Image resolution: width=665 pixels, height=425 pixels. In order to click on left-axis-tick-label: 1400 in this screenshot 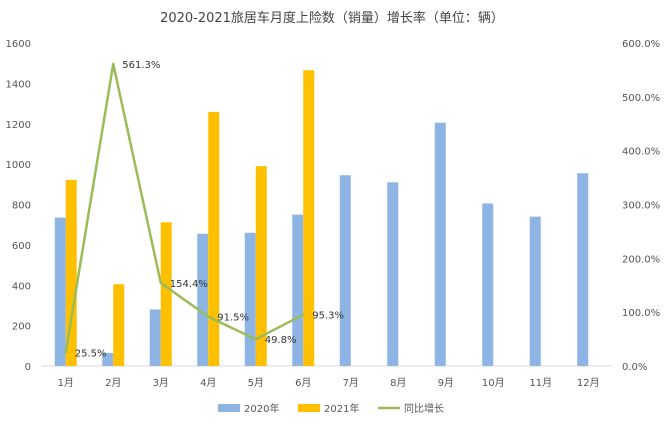, I will do `click(18, 84)`.